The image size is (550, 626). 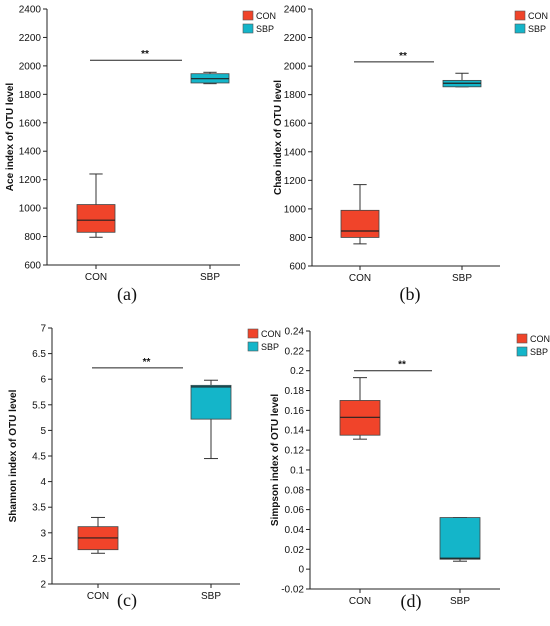 I want to click on y-tick-label: 0.08, so click(x=295, y=490).